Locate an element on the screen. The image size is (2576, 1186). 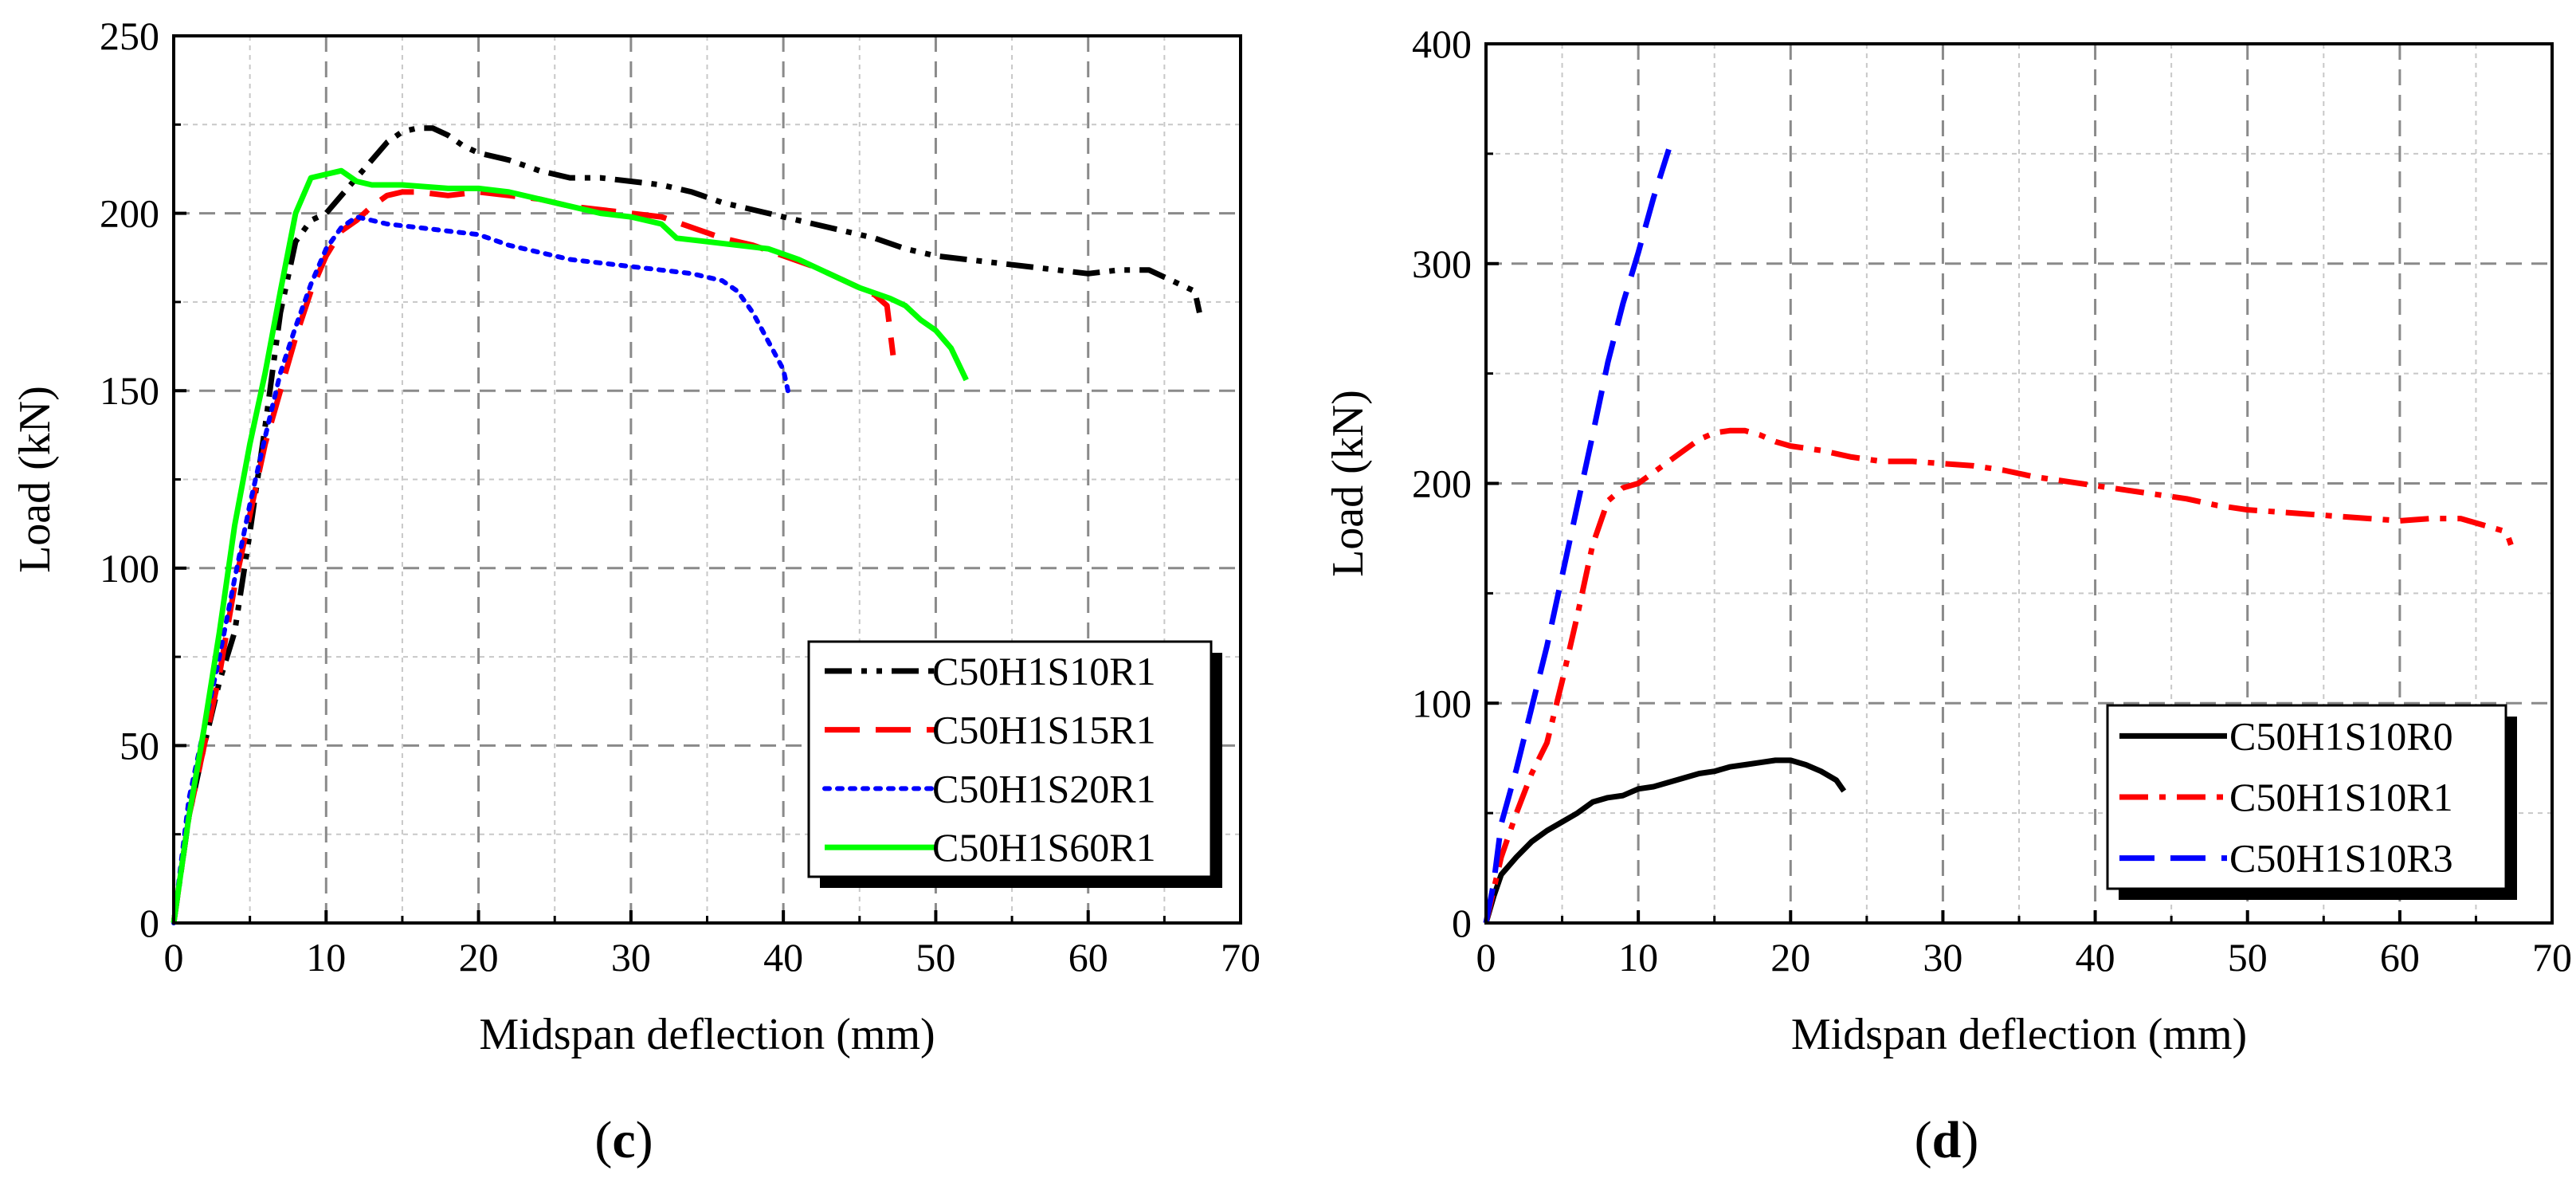
series-line-C50H1S10R0 is located at coordinates (1665, 840).